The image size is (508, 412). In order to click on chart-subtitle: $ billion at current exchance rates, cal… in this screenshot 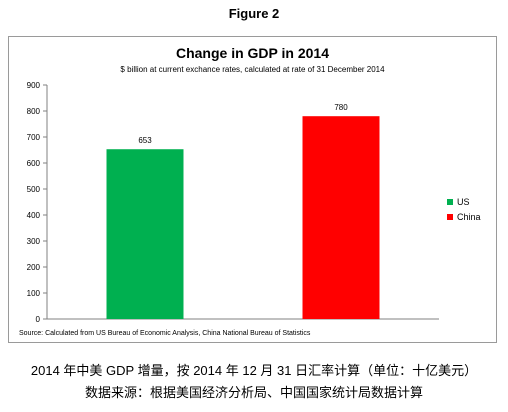, I will do `click(252, 69)`.